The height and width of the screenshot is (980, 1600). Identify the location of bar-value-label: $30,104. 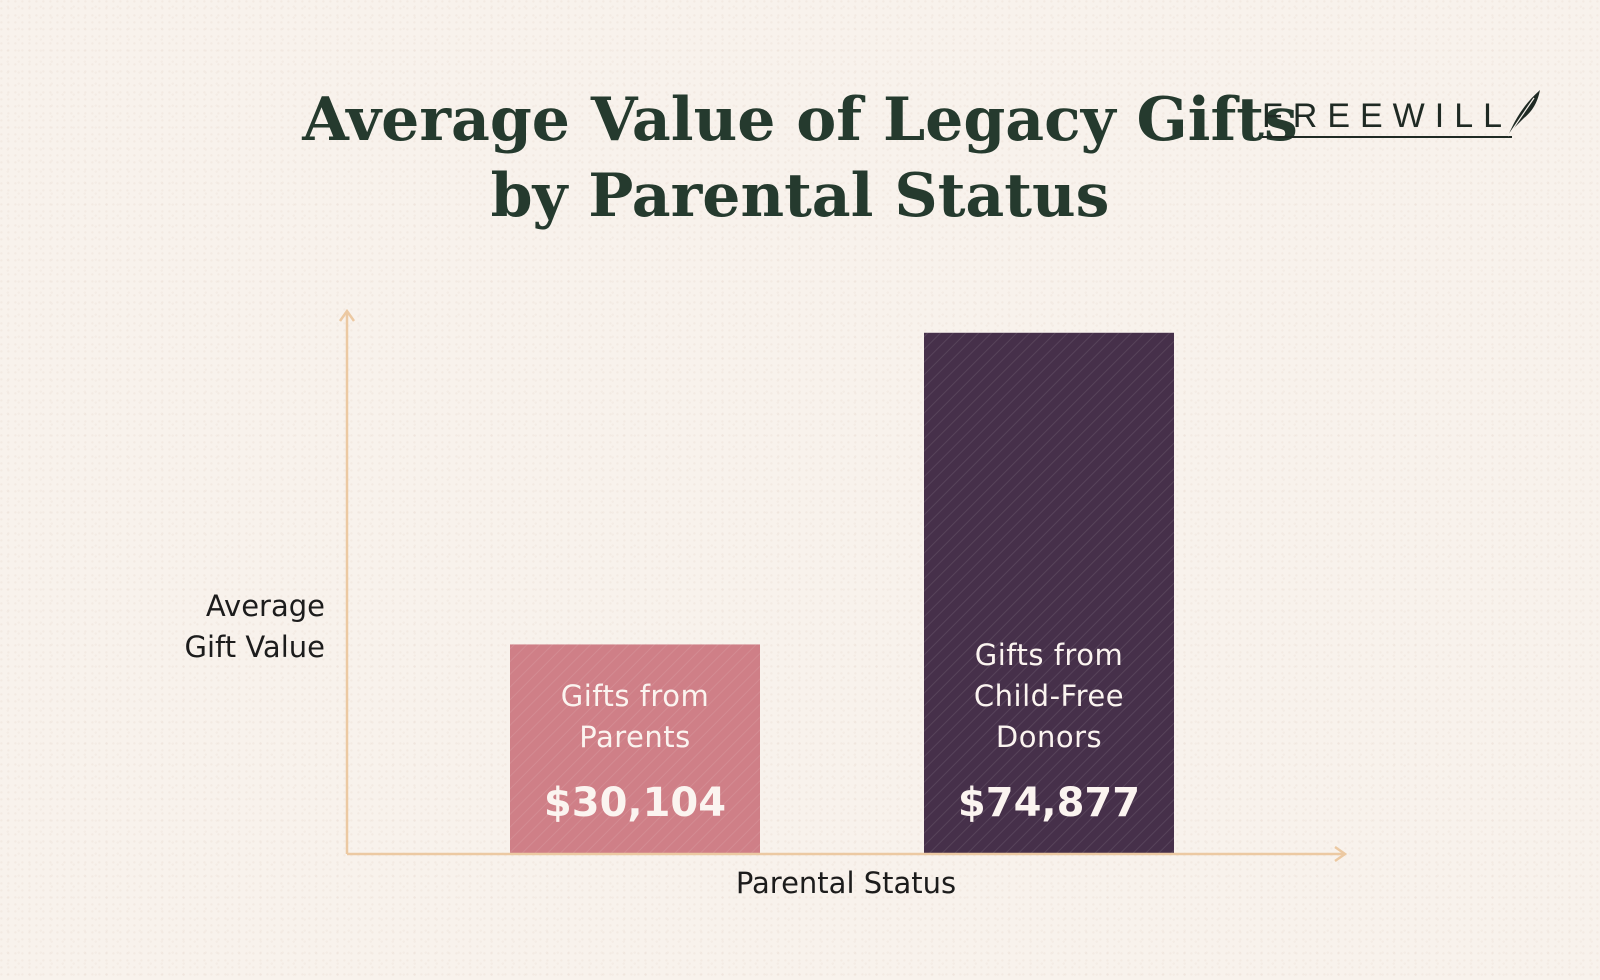
(635, 803).